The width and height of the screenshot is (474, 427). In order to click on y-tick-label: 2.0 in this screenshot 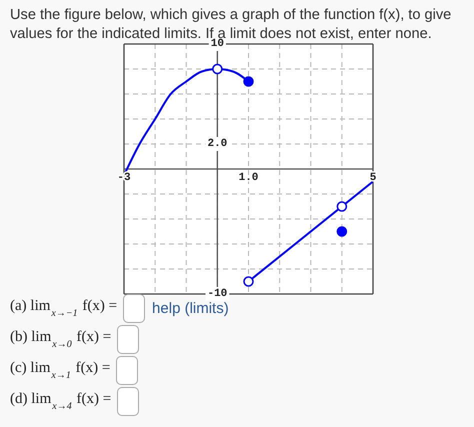, I will do `click(217, 144)`.